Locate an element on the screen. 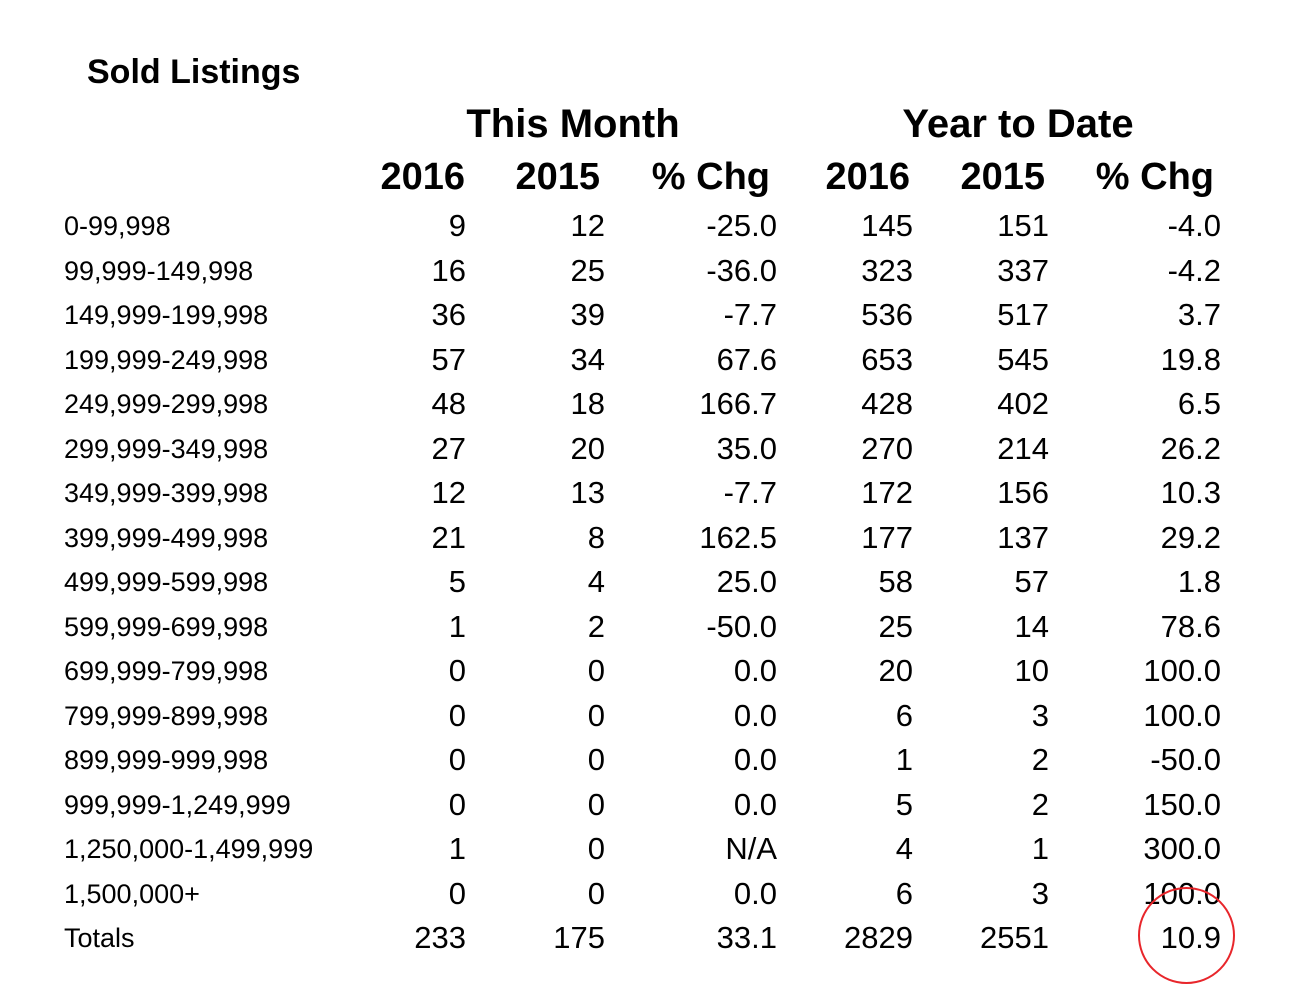 This screenshot has height=1008, width=1296. cell-this-month-2015: 39 is located at coordinates (587, 314).